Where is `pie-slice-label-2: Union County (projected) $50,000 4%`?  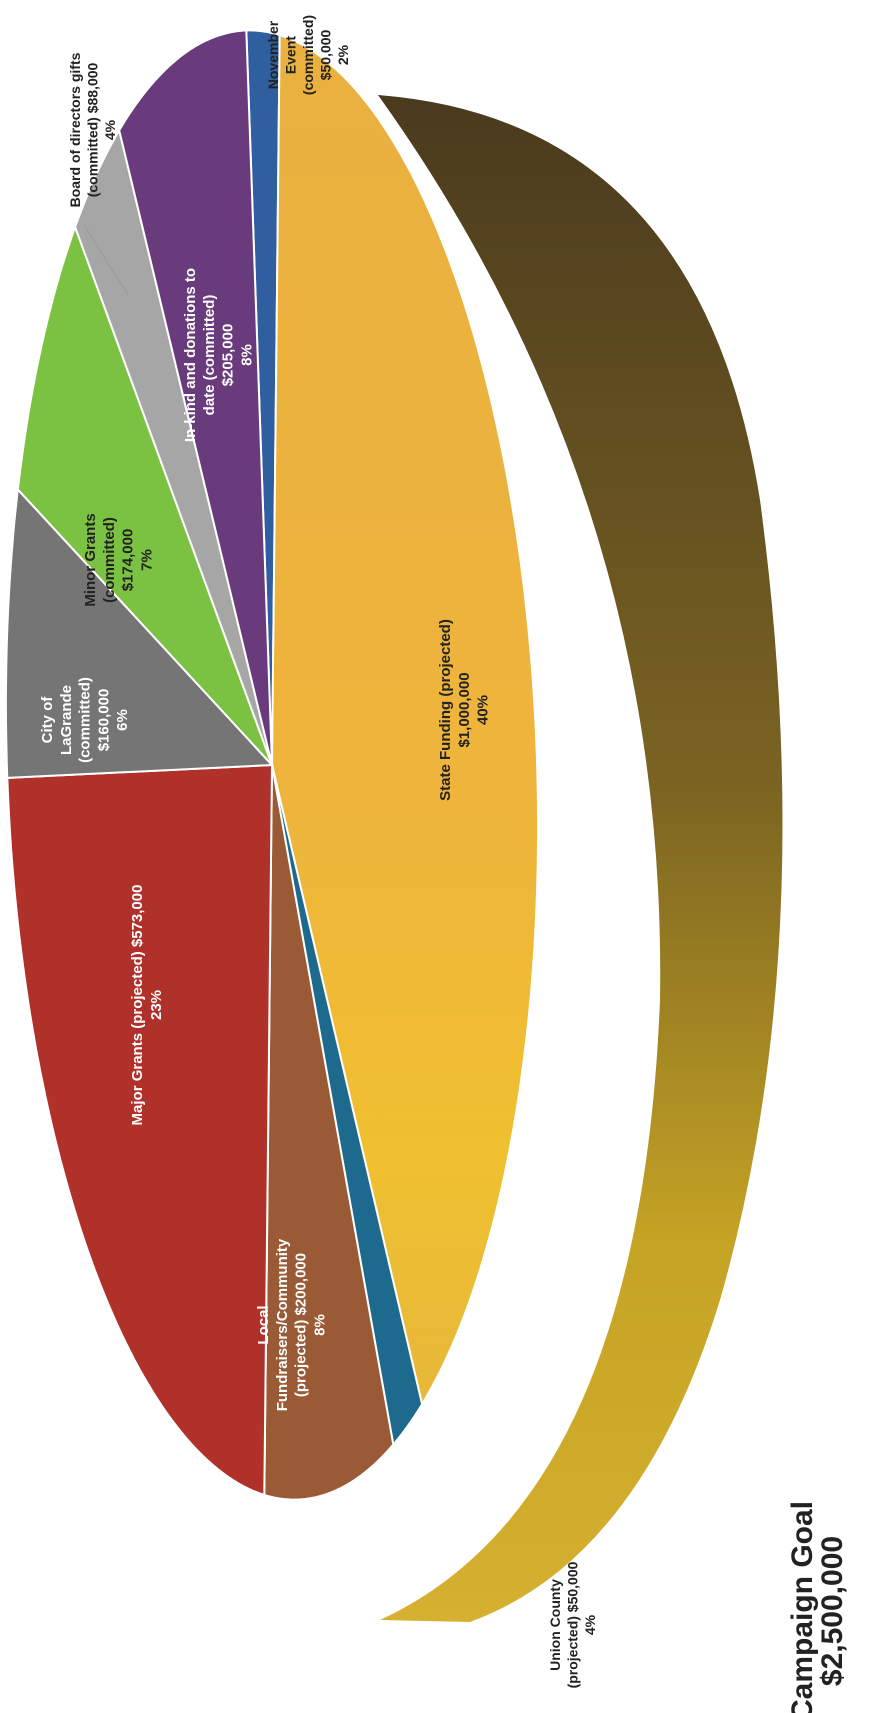 pie-slice-label-2: Union County (projected) $50,000 4% is located at coordinates (572, 1624).